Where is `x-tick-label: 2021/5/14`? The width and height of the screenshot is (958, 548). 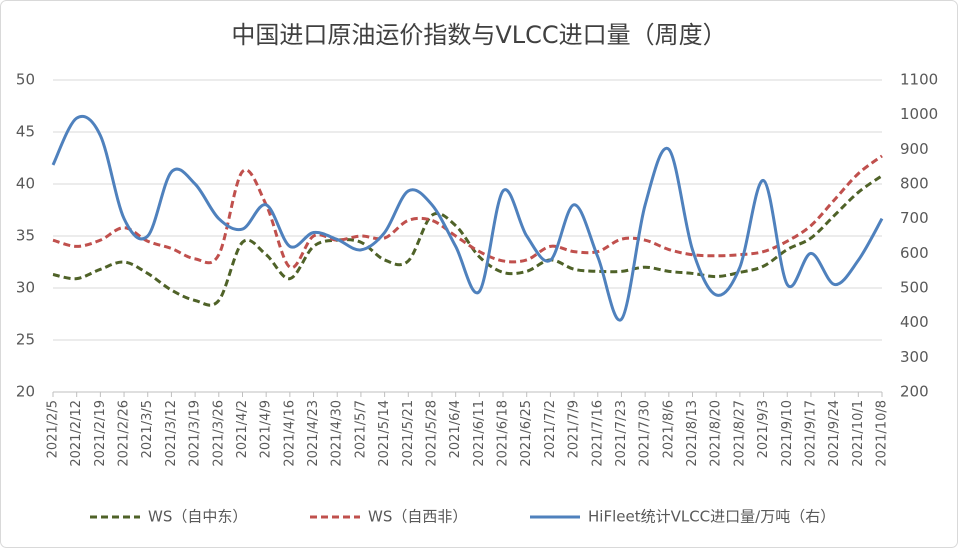
x-tick-label: 2021/5/14 is located at coordinates (384, 433).